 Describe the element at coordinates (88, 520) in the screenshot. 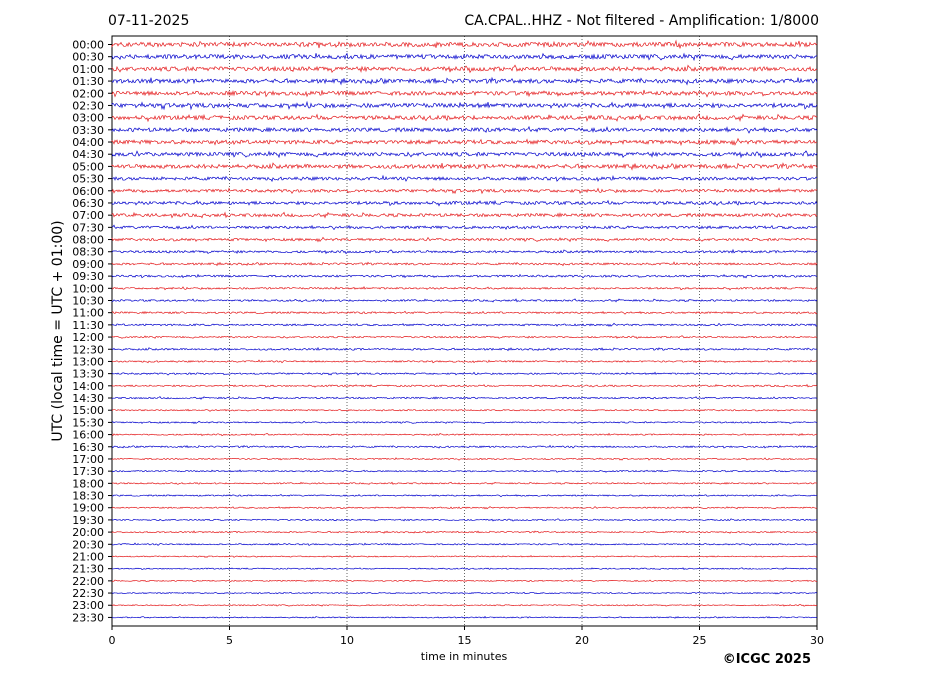

I see `row-label-39: 19:30` at that location.